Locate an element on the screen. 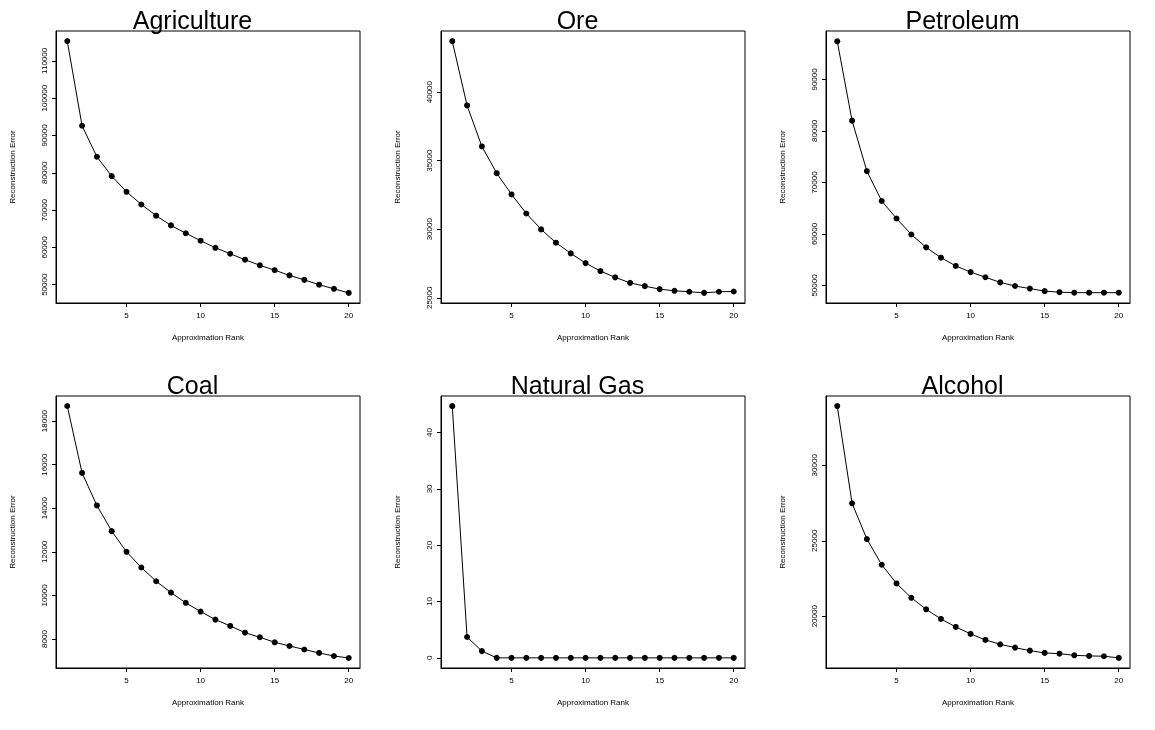 The image size is (1155, 730). chart-title: Ore is located at coordinates (577, 19).